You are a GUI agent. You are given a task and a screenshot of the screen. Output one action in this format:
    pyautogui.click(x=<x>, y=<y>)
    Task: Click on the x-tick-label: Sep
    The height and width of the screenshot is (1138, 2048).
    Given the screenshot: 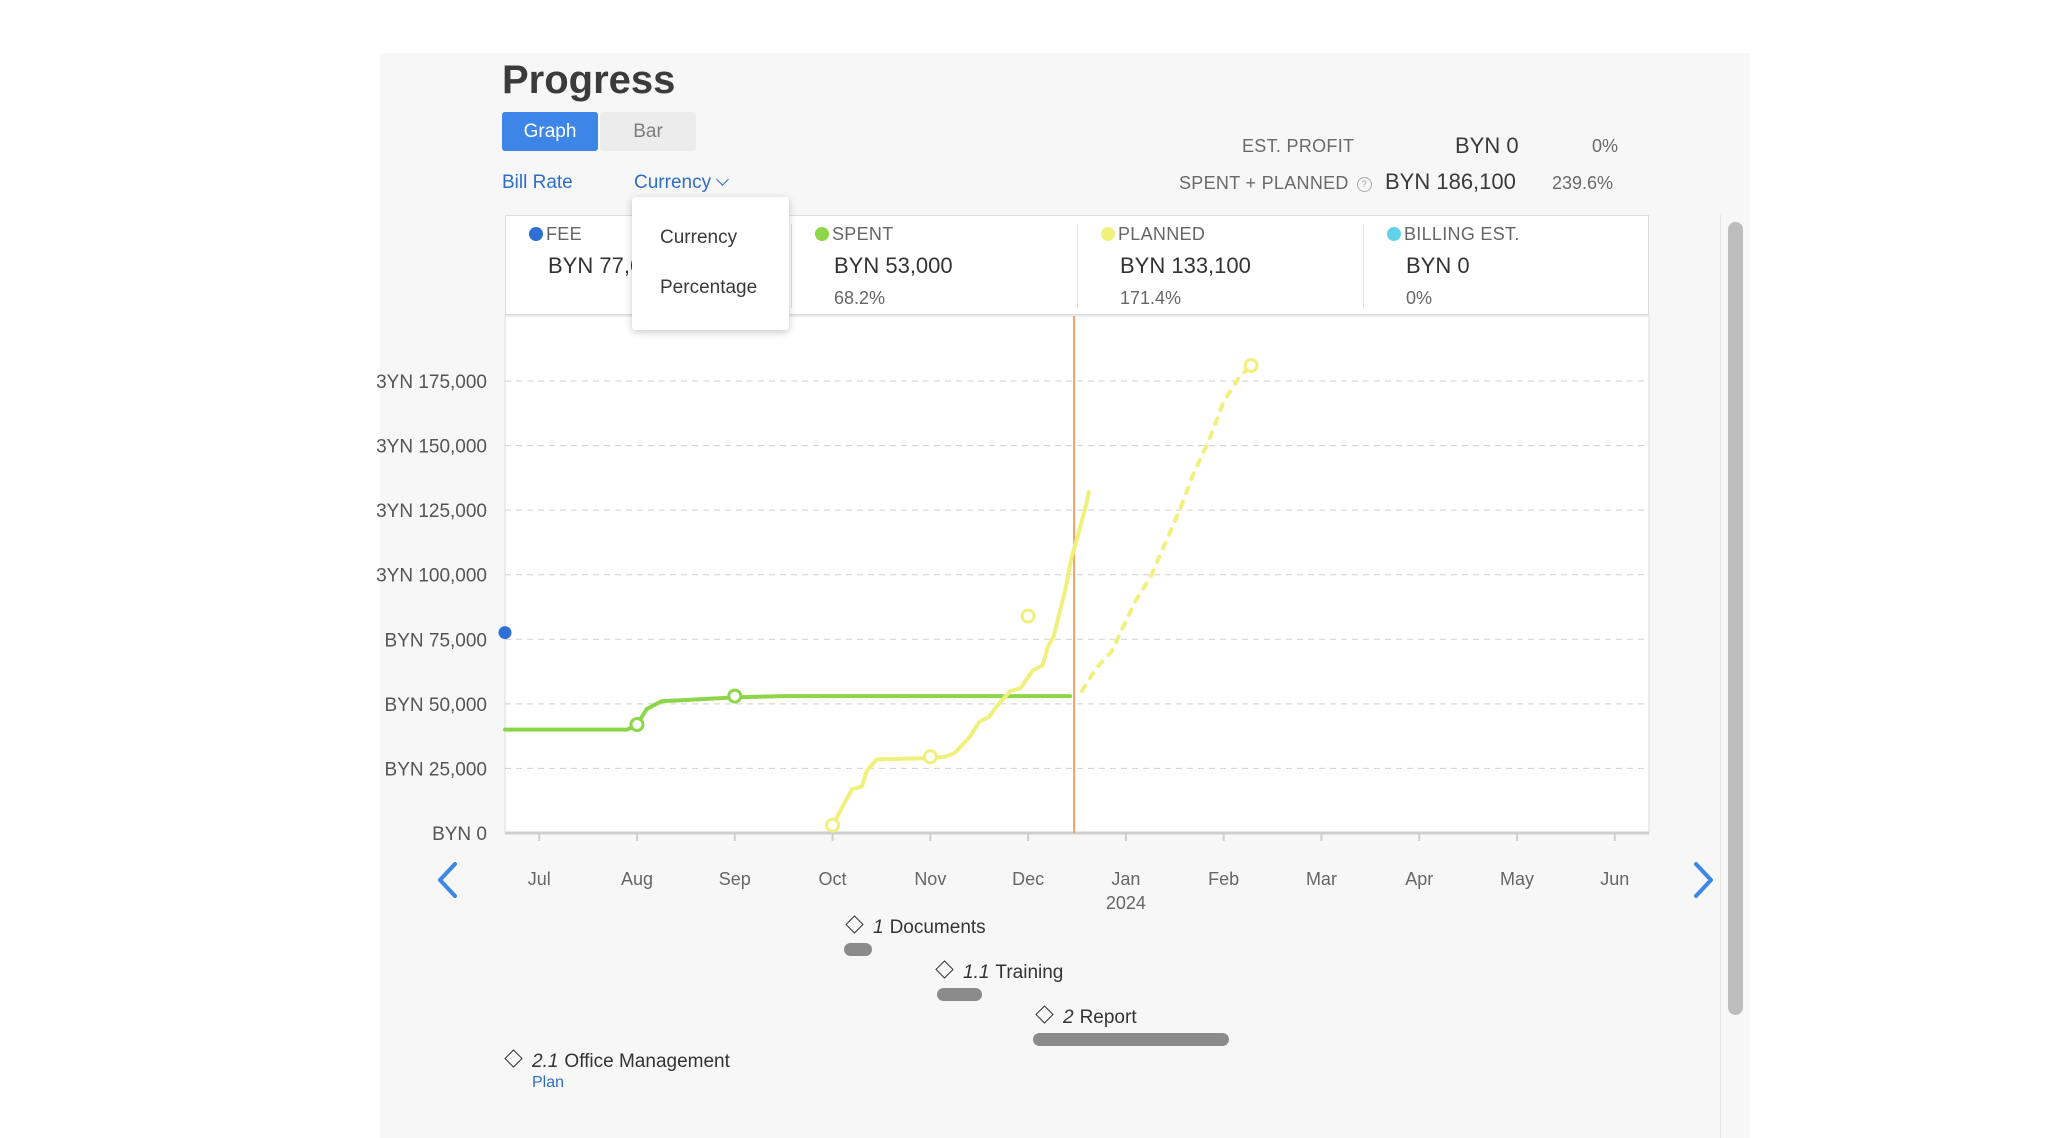 What is the action you would take?
    pyautogui.click(x=735, y=879)
    